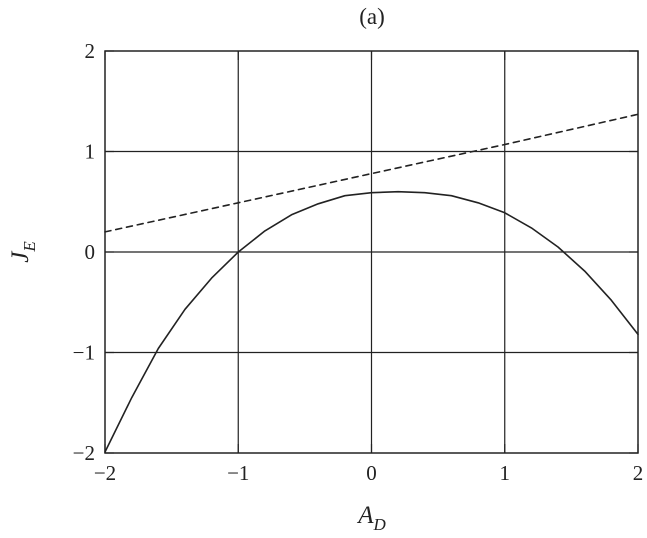  I want to click on x-axis-label-main: A, so click(365, 515).